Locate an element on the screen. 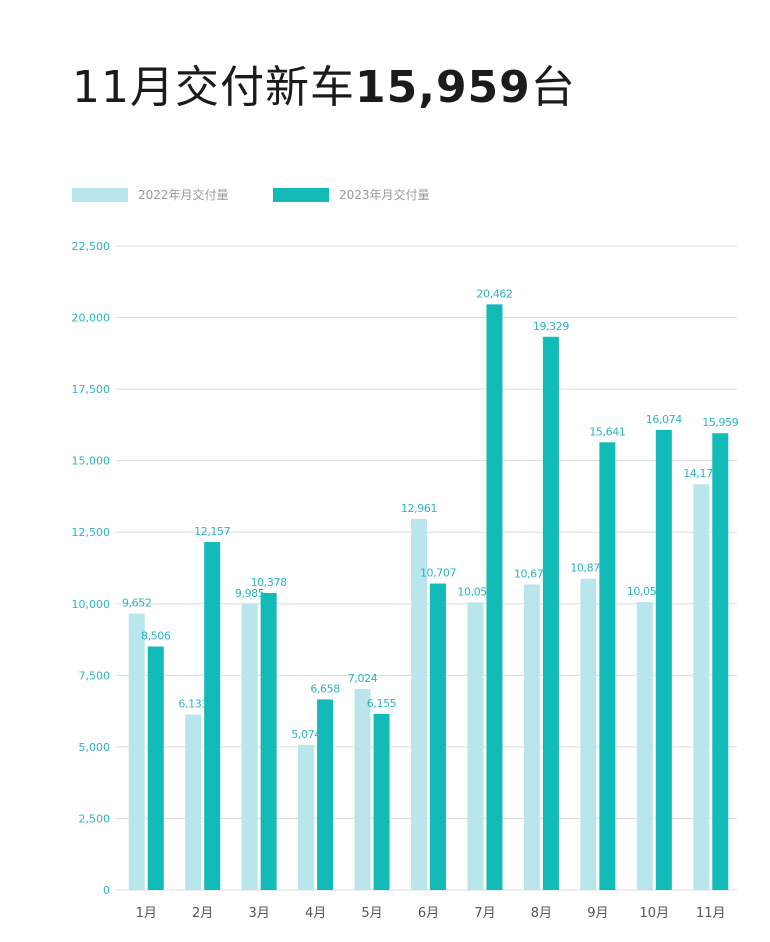 This screenshot has height=942, width=770. x-tick-label: 6月 is located at coordinates (428, 913).